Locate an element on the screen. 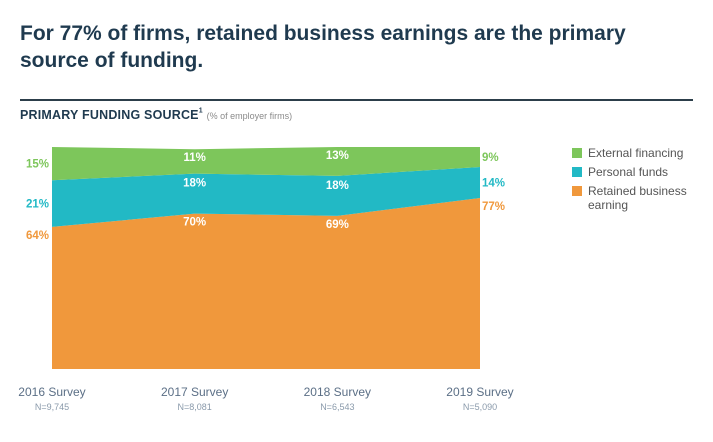  data-label-retained: 70% is located at coordinates (194, 223).